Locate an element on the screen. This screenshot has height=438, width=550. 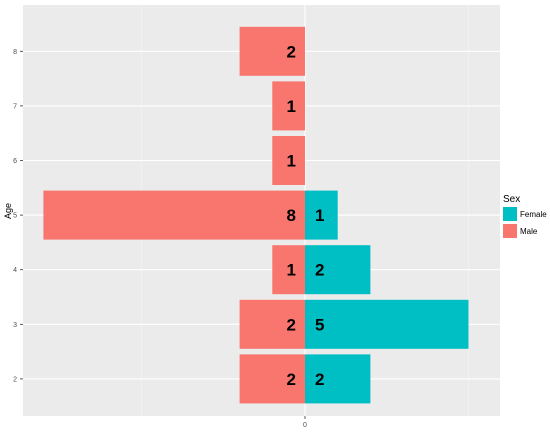
data-label-female-age-4: 2 is located at coordinates (319, 270).